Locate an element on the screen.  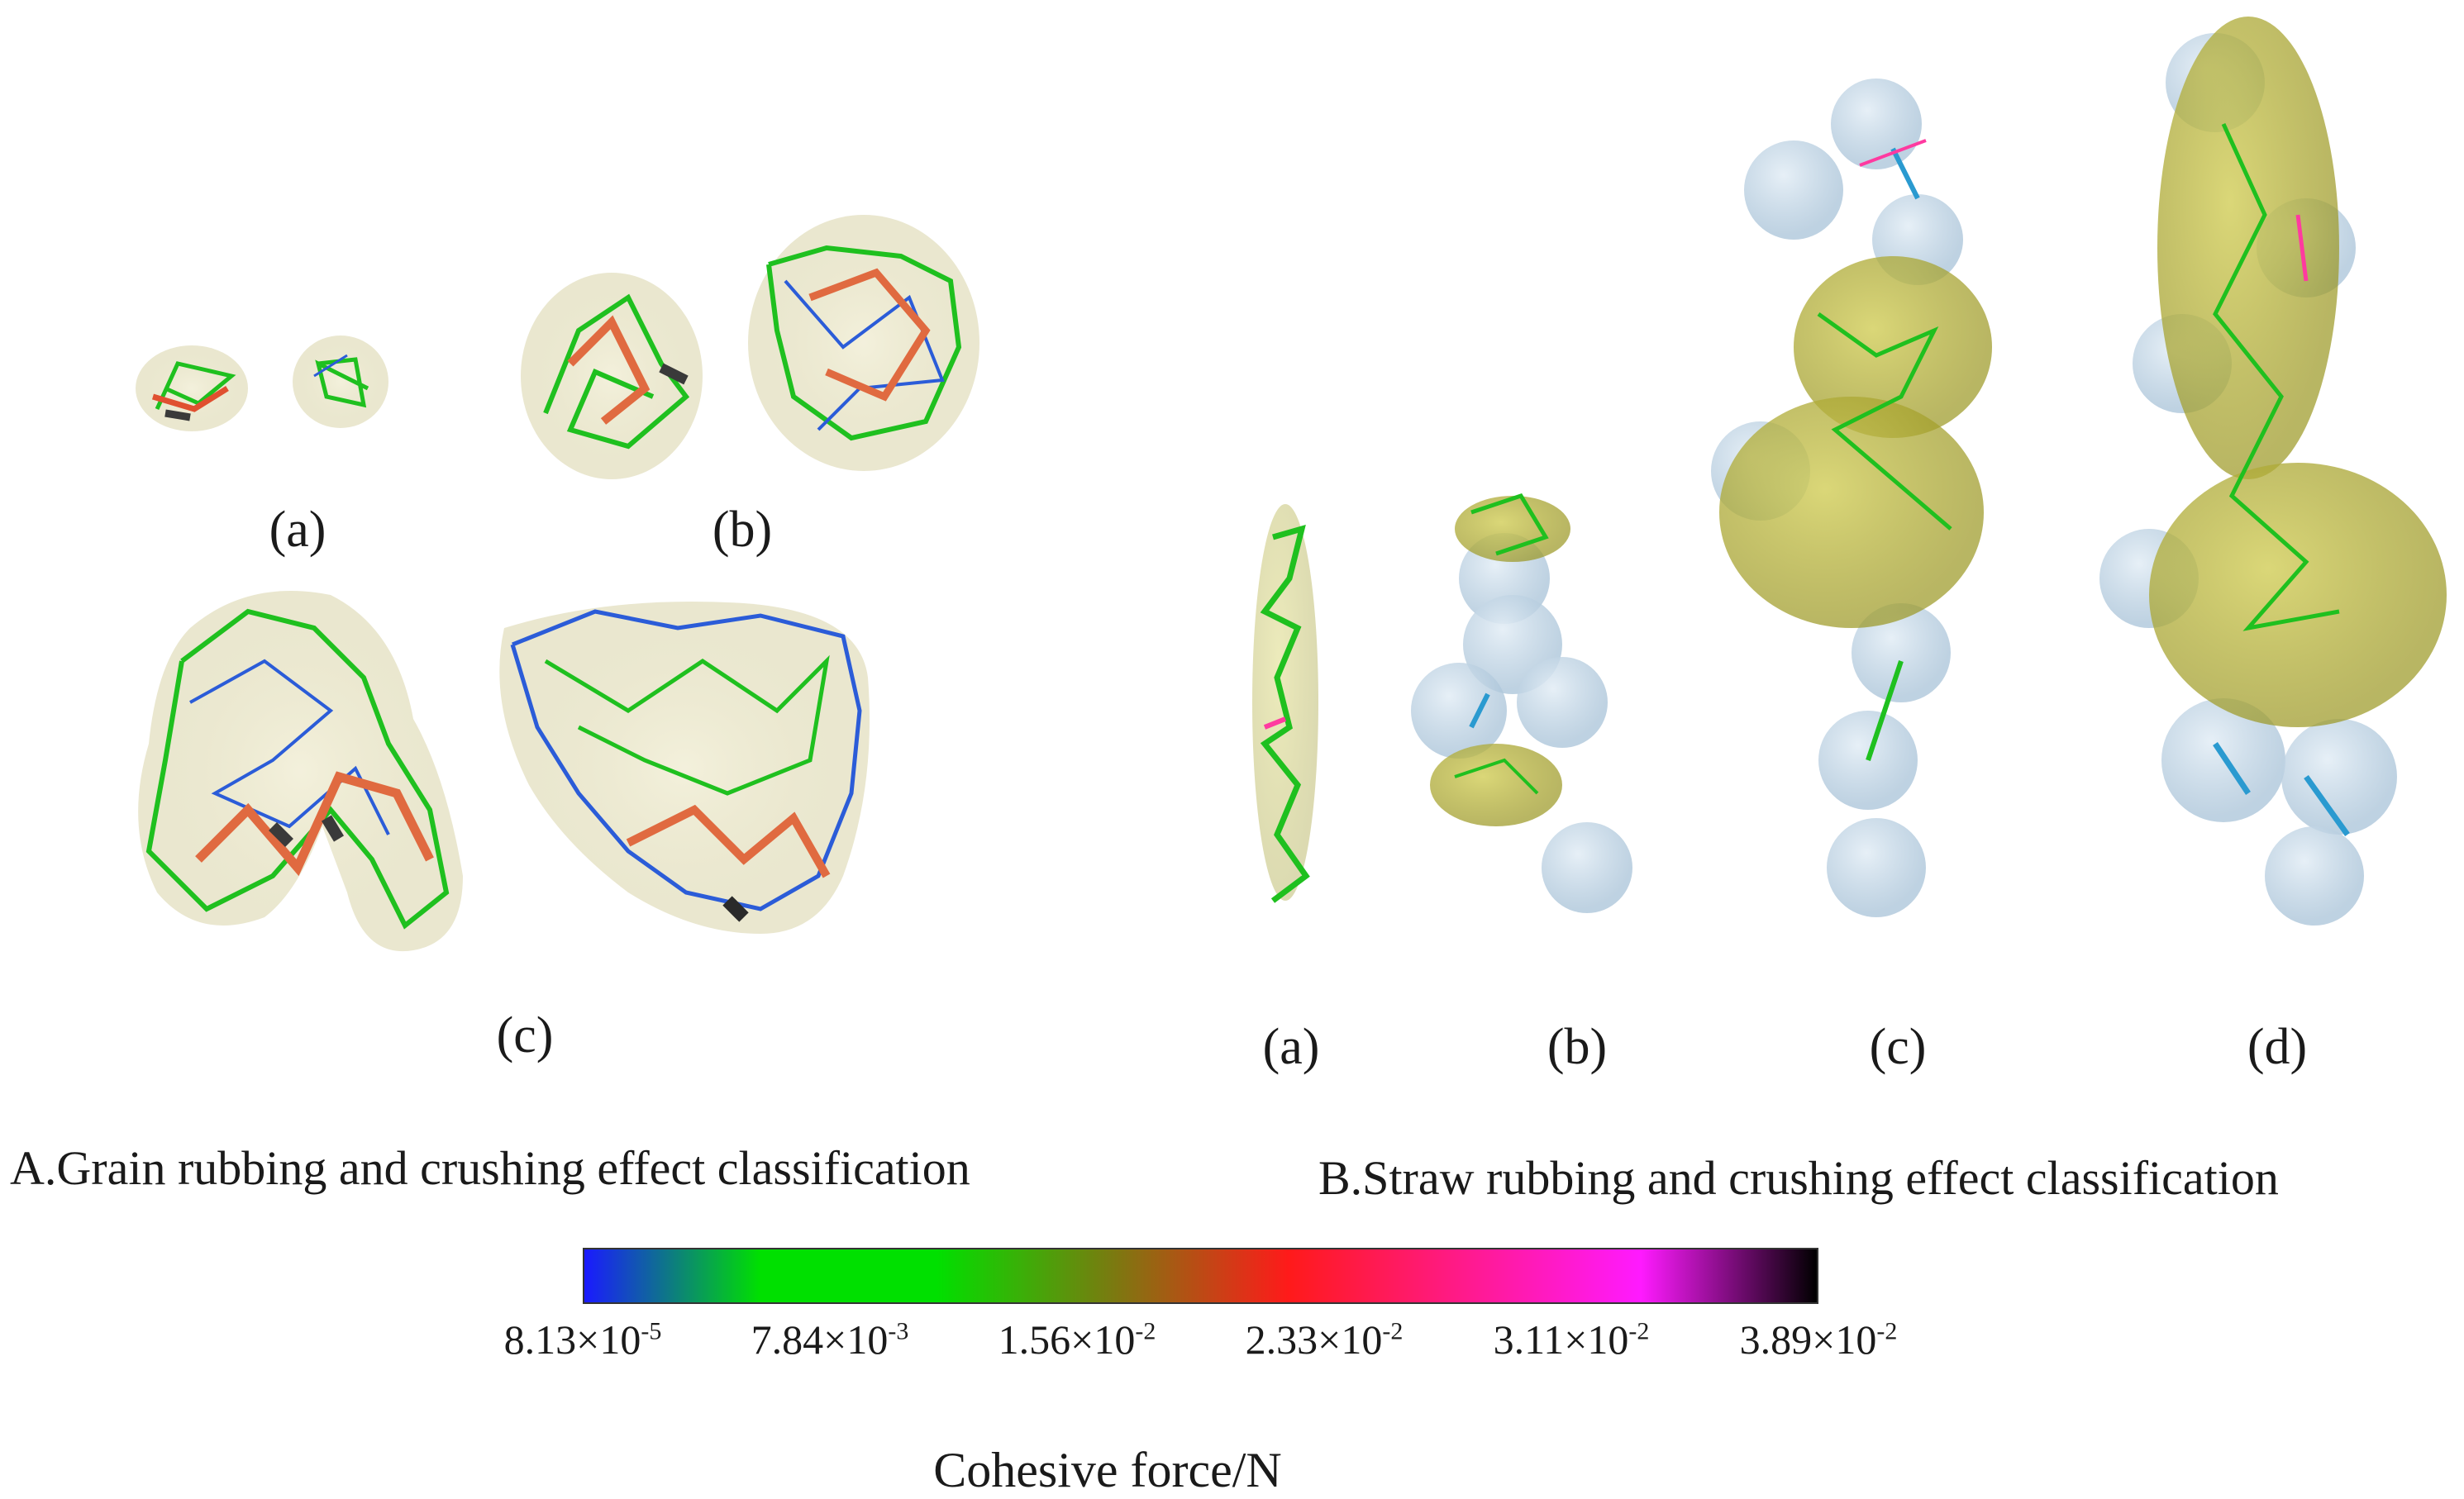
colorbar-tick-label: 8.13×10⁻⁵ is located at coordinates (582, 1339).